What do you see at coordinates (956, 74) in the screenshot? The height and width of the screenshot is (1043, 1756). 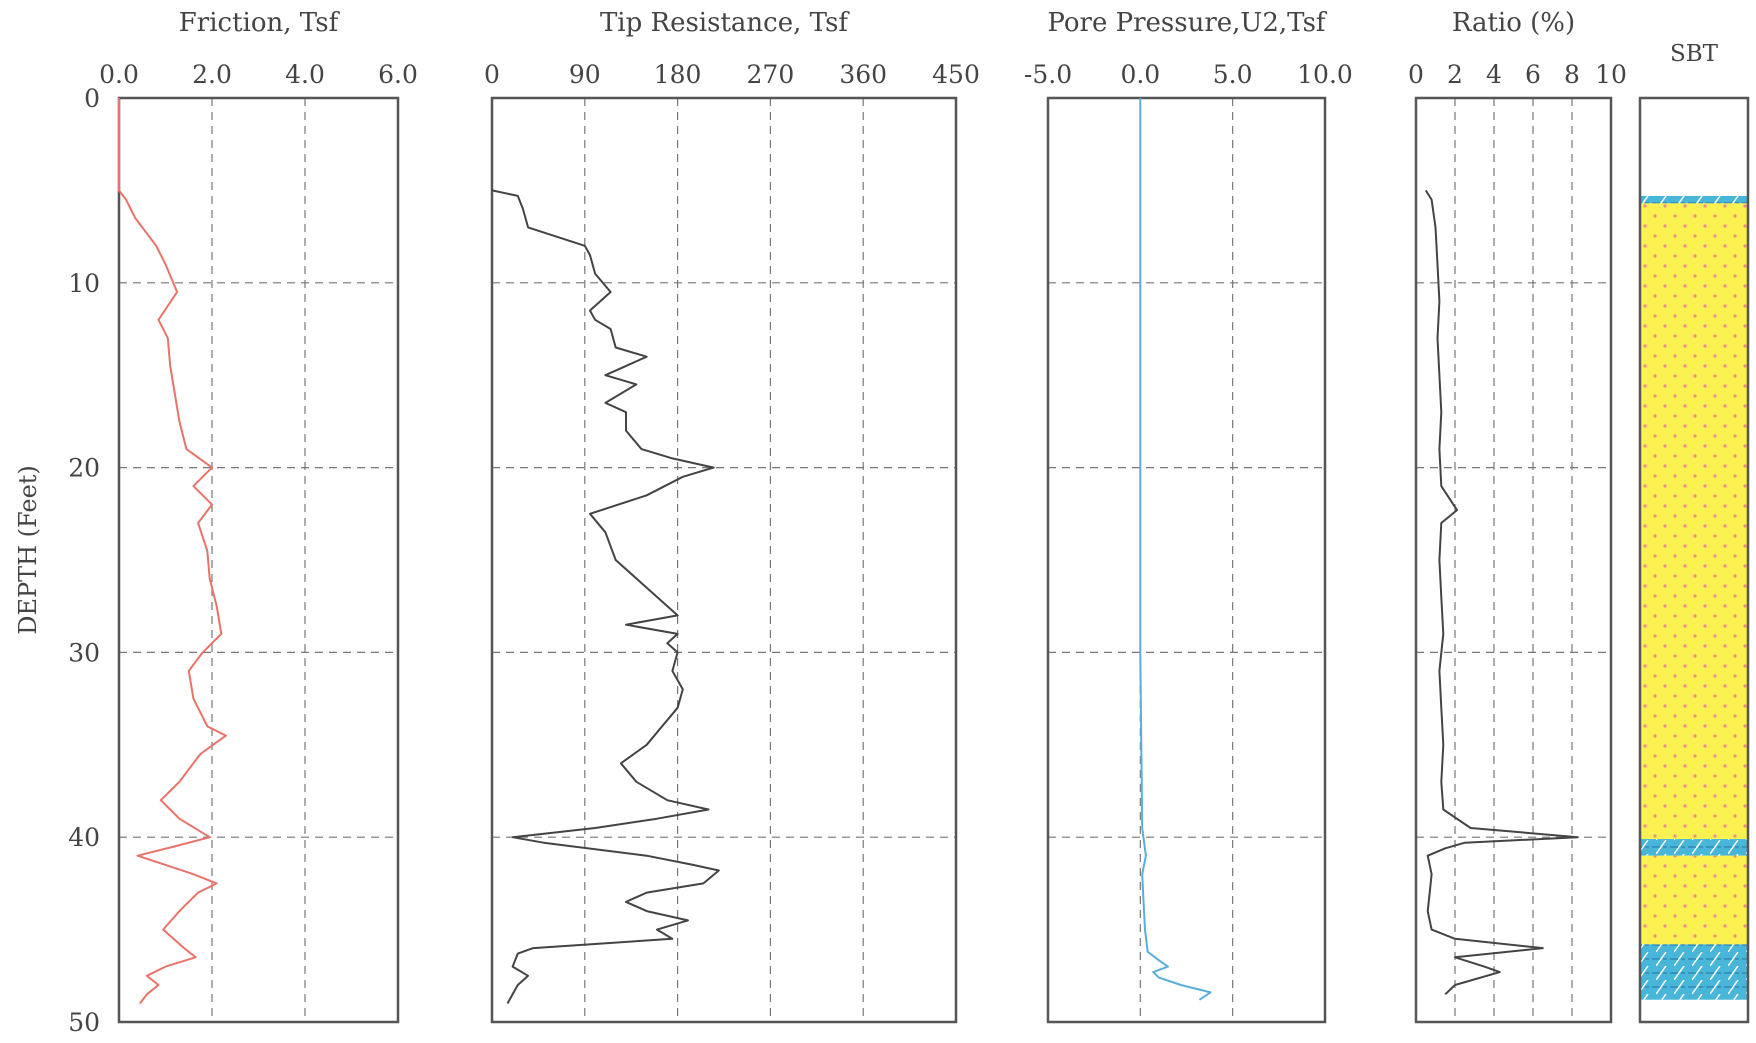 I see `x-tick-label: 450` at bounding box center [956, 74].